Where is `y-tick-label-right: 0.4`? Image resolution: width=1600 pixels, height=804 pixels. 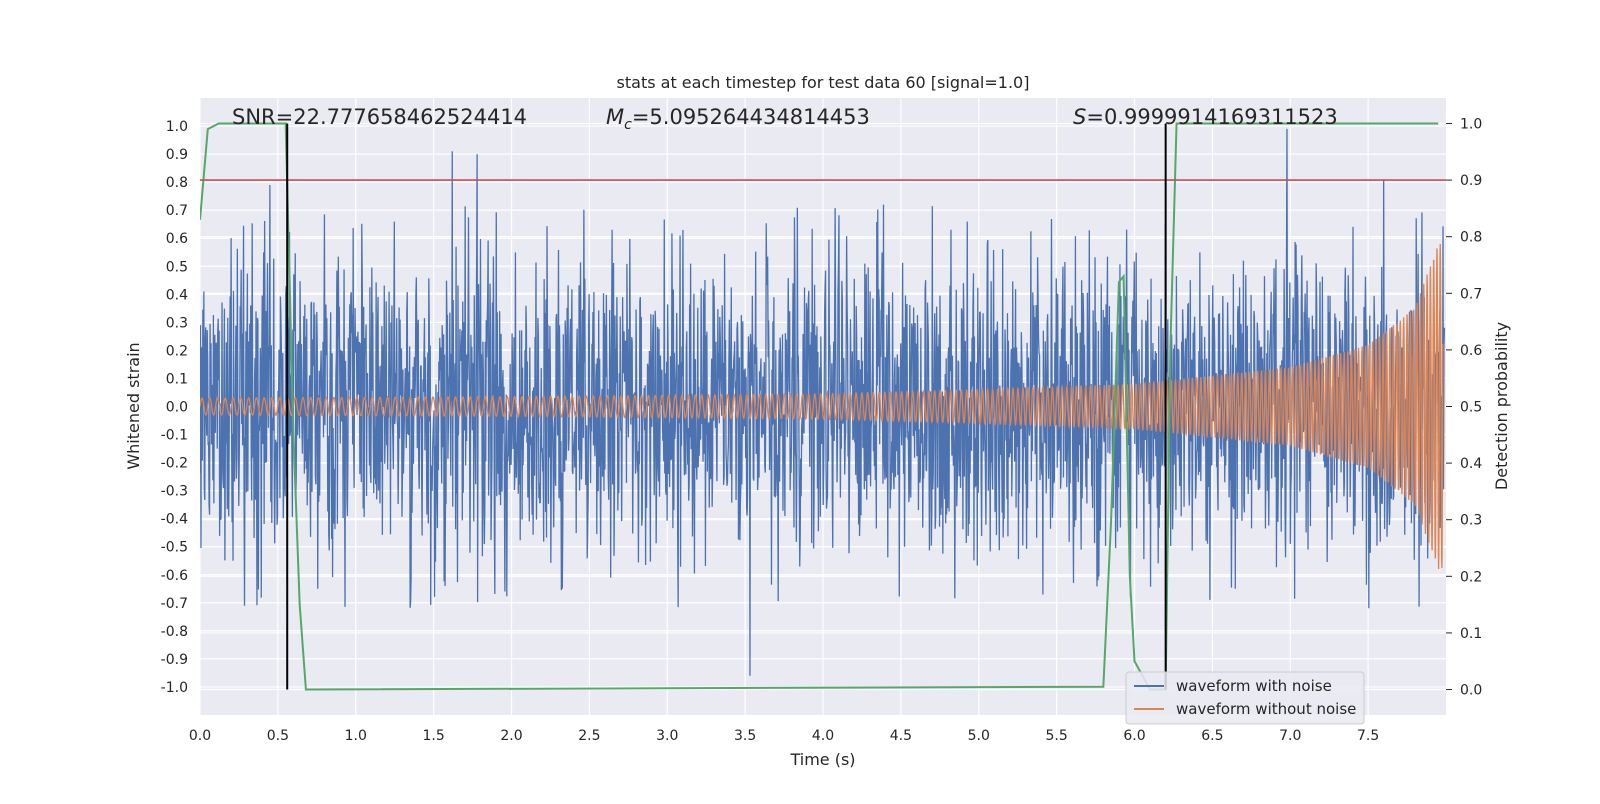 y-tick-label-right: 0.4 is located at coordinates (1471, 464).